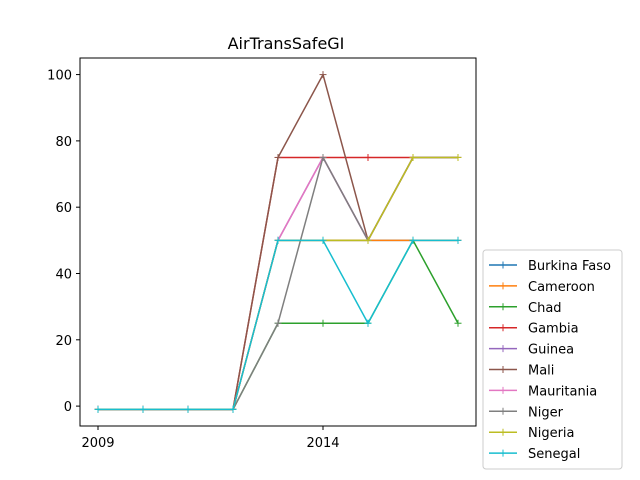  I want to click on legend-label: Senegal, so click(554, 454).